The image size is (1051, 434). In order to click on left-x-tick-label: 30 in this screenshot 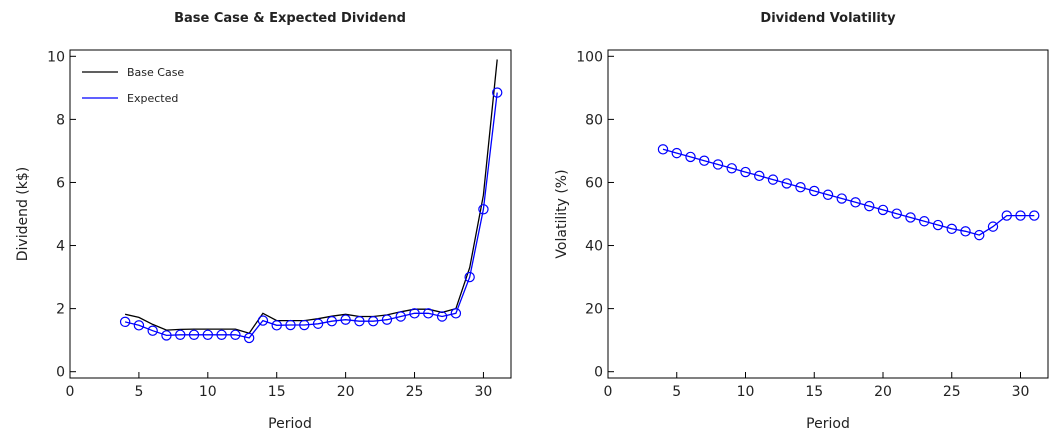, I will do `click(484, 392)`.